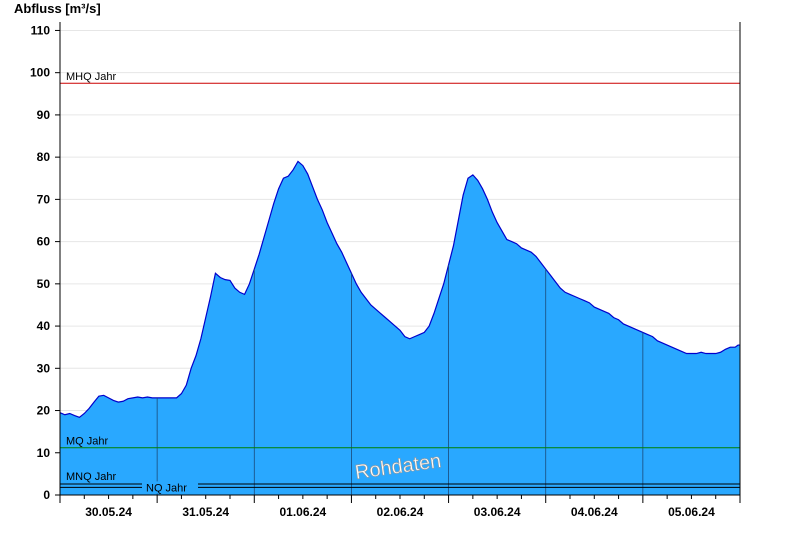 The height and width of the screenshot is (550, 800). I want to click on x-tick-label: 04.06.24, so click(594, 512).